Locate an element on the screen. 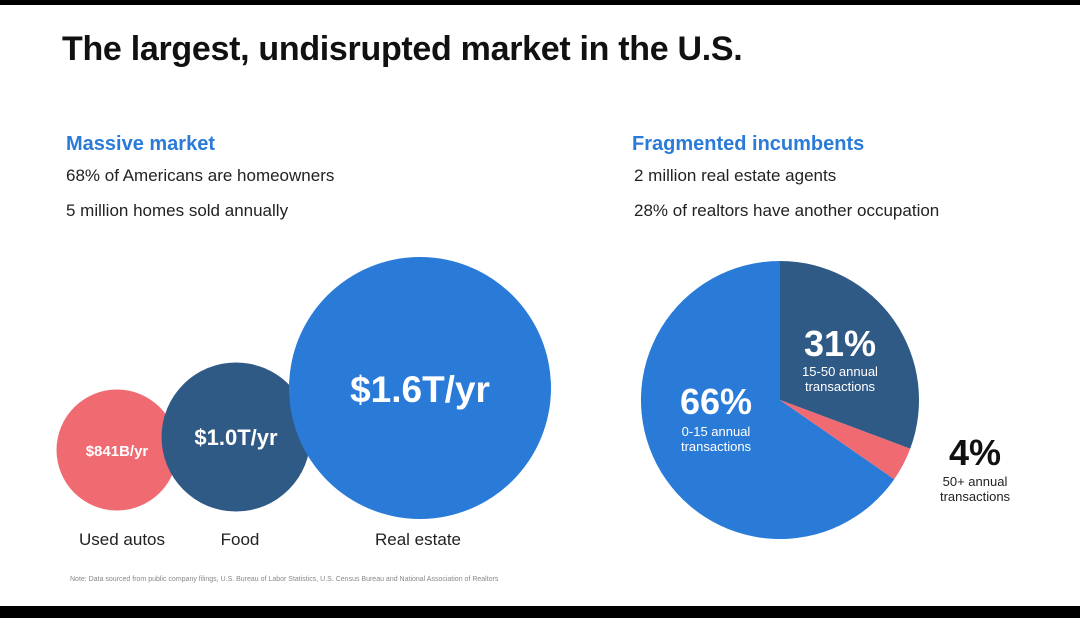  slice-pct-50-plus: 4% is located at coordinates (975, 452).